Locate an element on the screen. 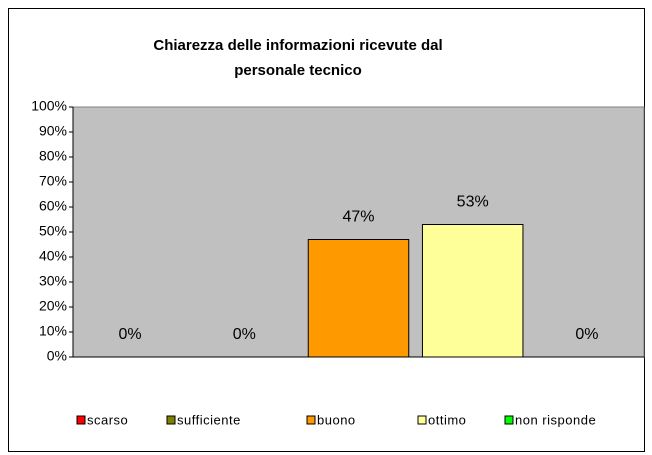  legend-label: scarso is located at coordinates (107, 419).